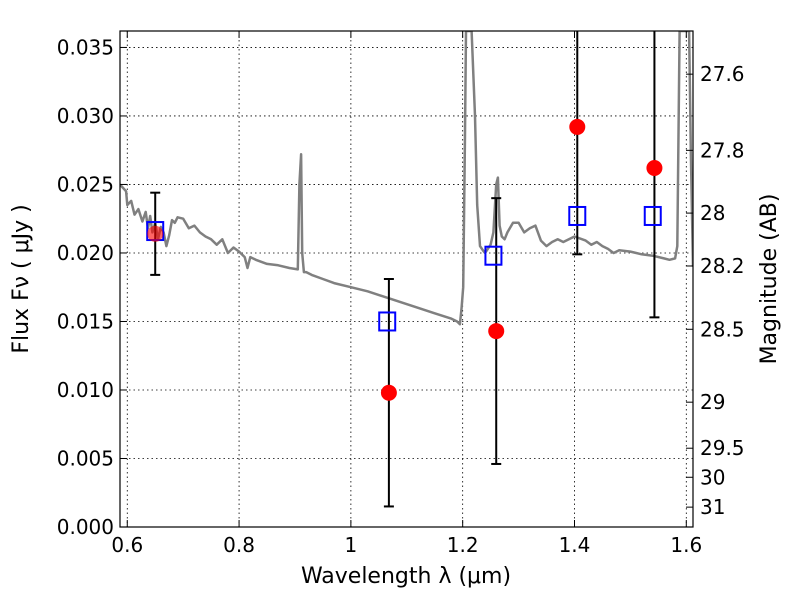 The width and height of the screenshot is (800, 600). I want to click on mag-tick-label: 29, so click(712, 402).